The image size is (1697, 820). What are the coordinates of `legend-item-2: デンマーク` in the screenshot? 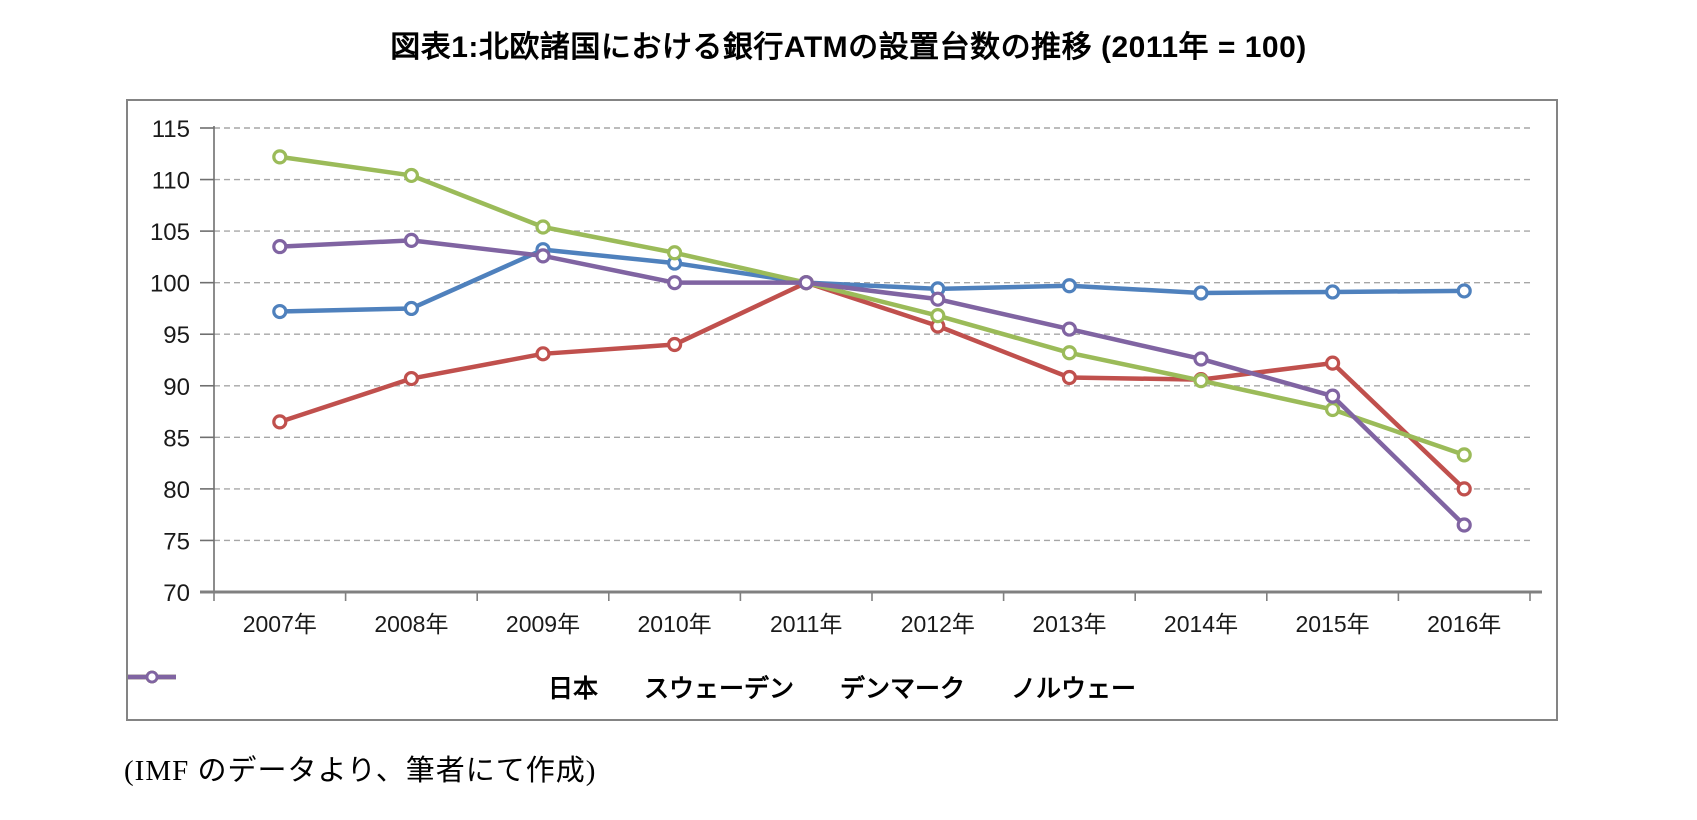 It's located at (547, 687).